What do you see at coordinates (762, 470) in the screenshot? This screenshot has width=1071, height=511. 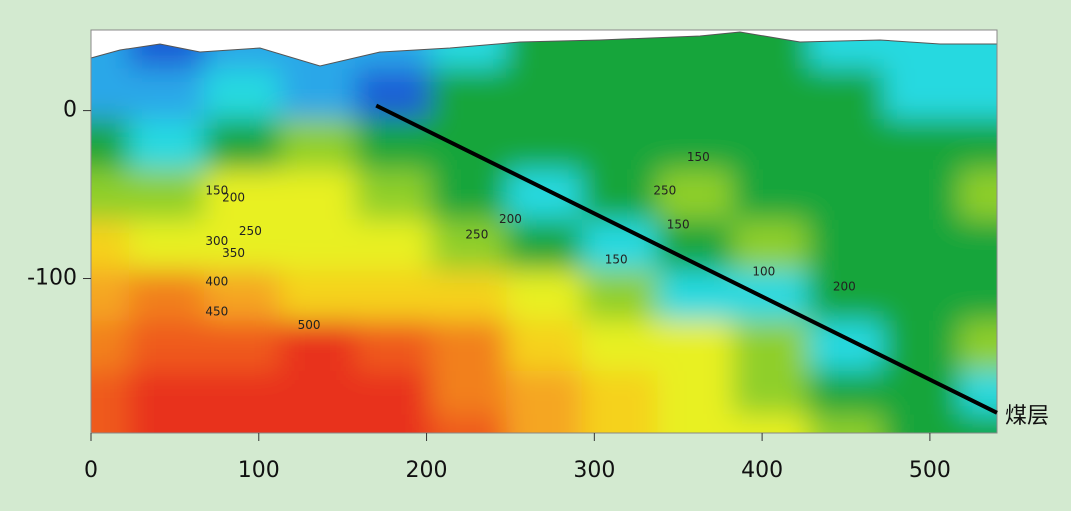 I see `x-tick-label: 400` at bounding box center [762, 470].